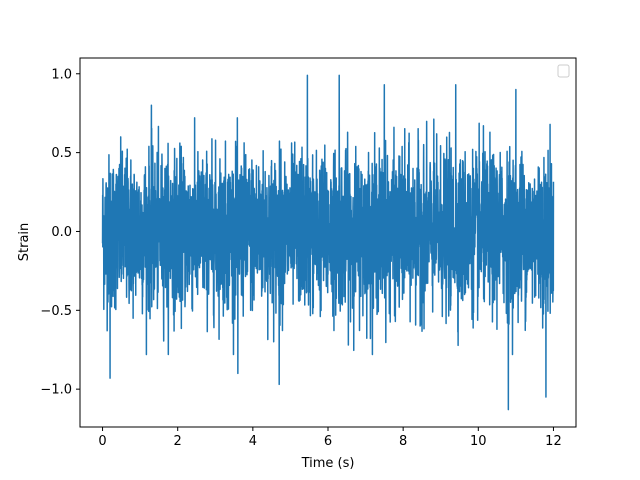 The height and width of the screenshot is (480, 640). I want to click on y-axis: −1.0 −0.5 0.0 0.5 1.0, so click(60, 232).